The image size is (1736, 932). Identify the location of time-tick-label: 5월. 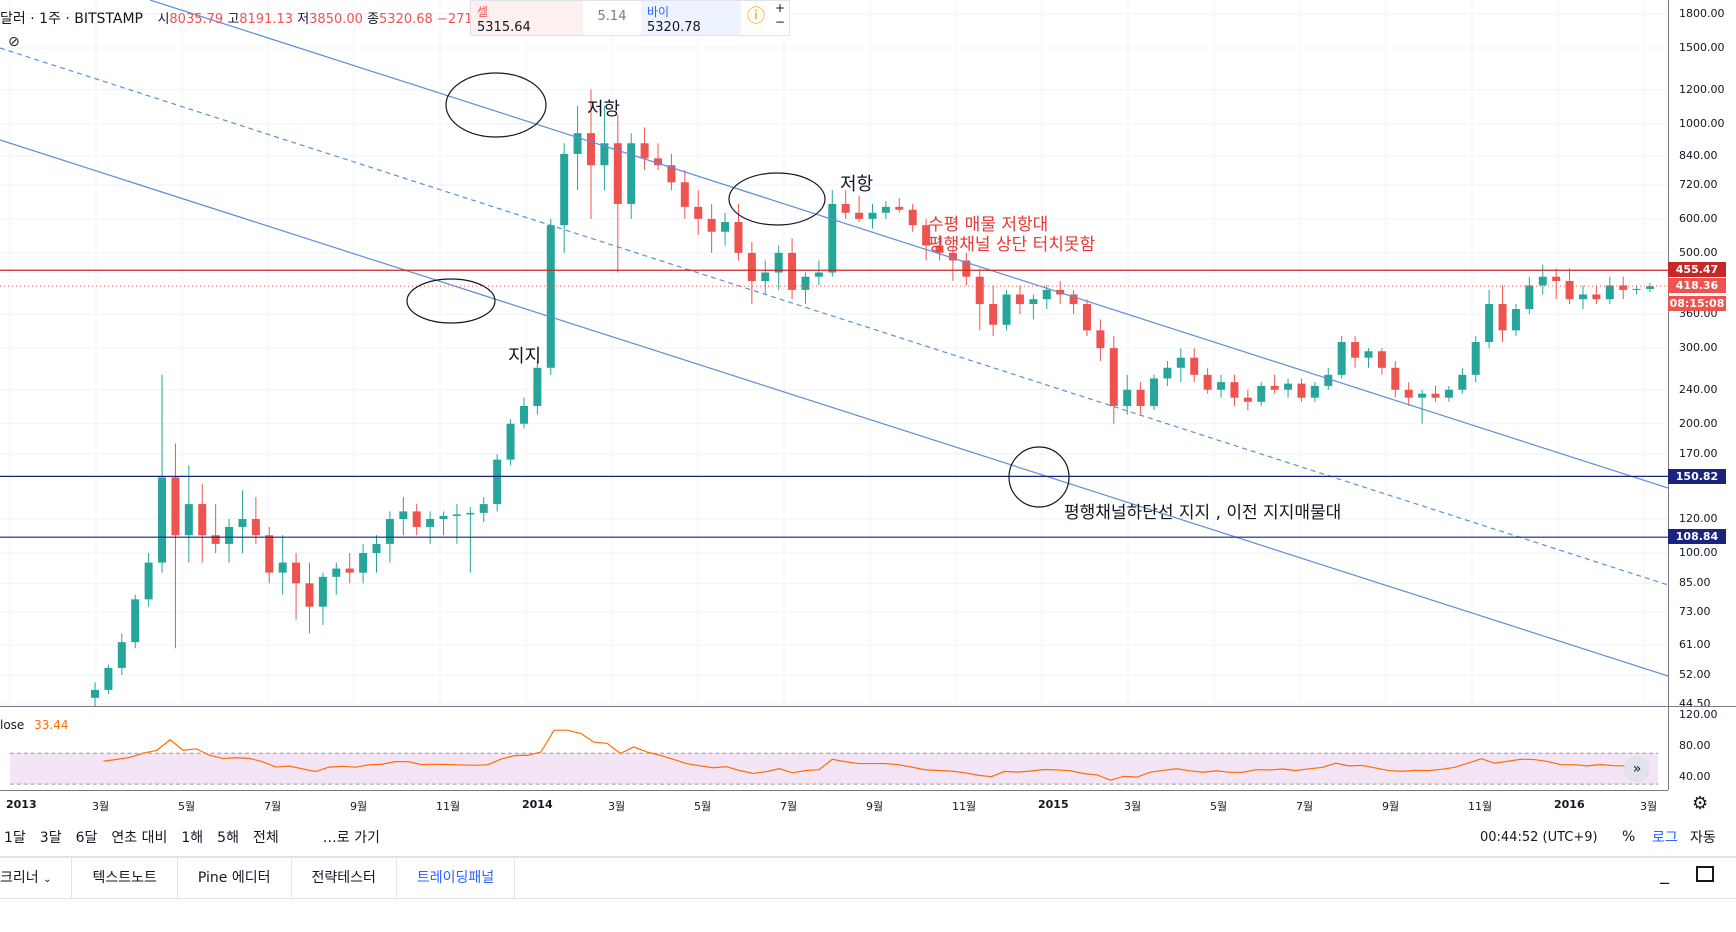
(1219, 806).